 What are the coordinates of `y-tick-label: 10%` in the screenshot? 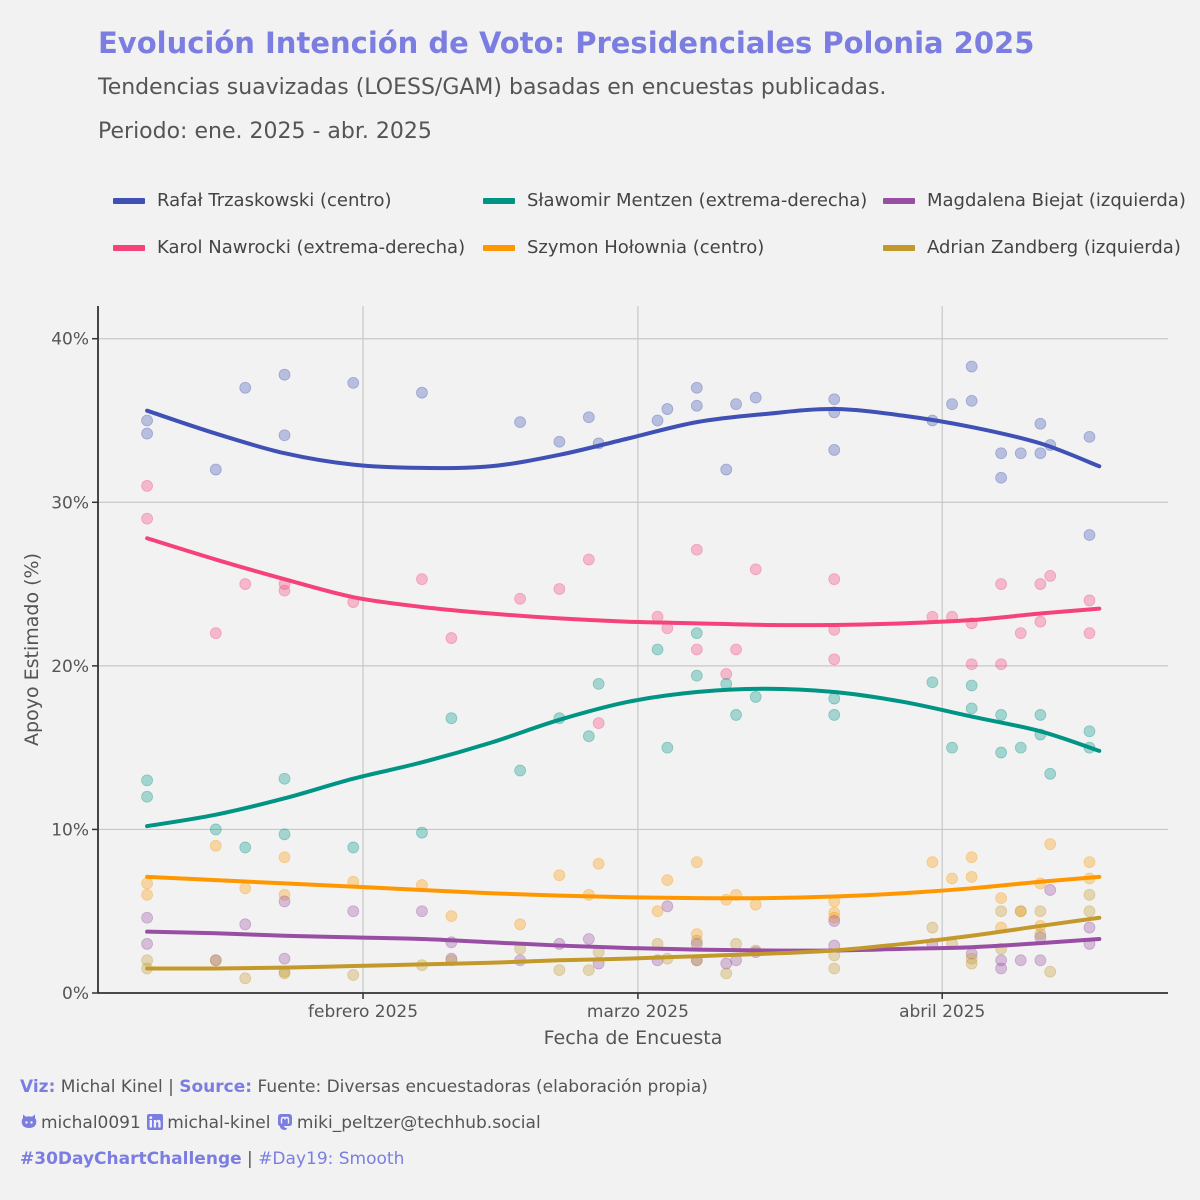 It's located at (70, 830).